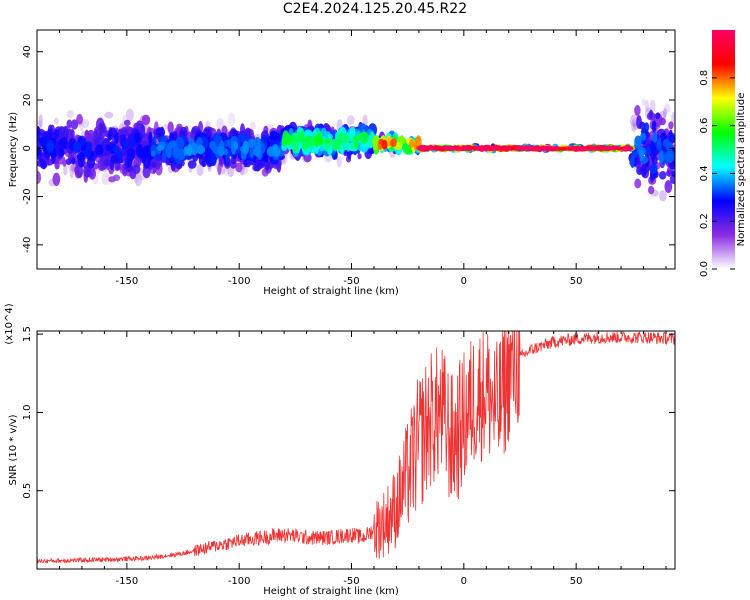  What do you see at coordinates (127, 581) in the screenshot?
I see `bot-xtick-label: -150` at bounding box center [127, 581].